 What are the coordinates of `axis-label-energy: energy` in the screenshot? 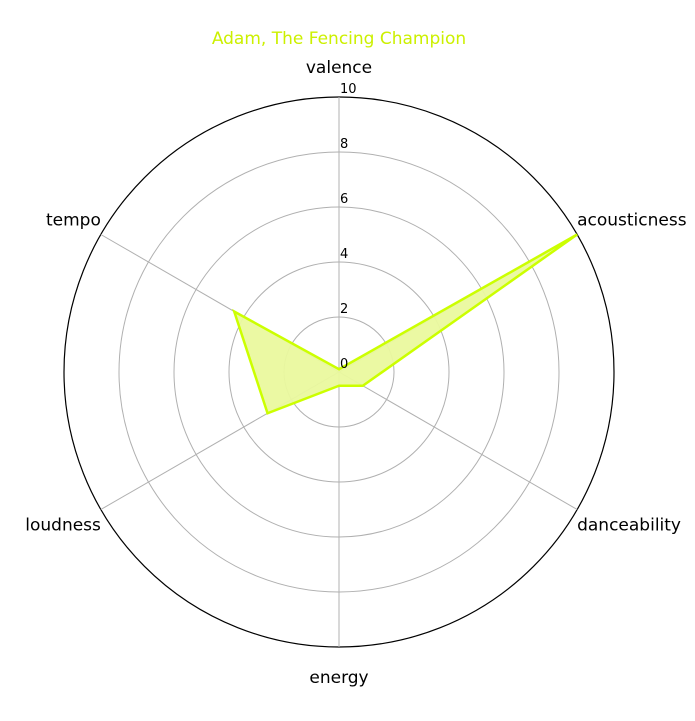 It's located at (338, 678).